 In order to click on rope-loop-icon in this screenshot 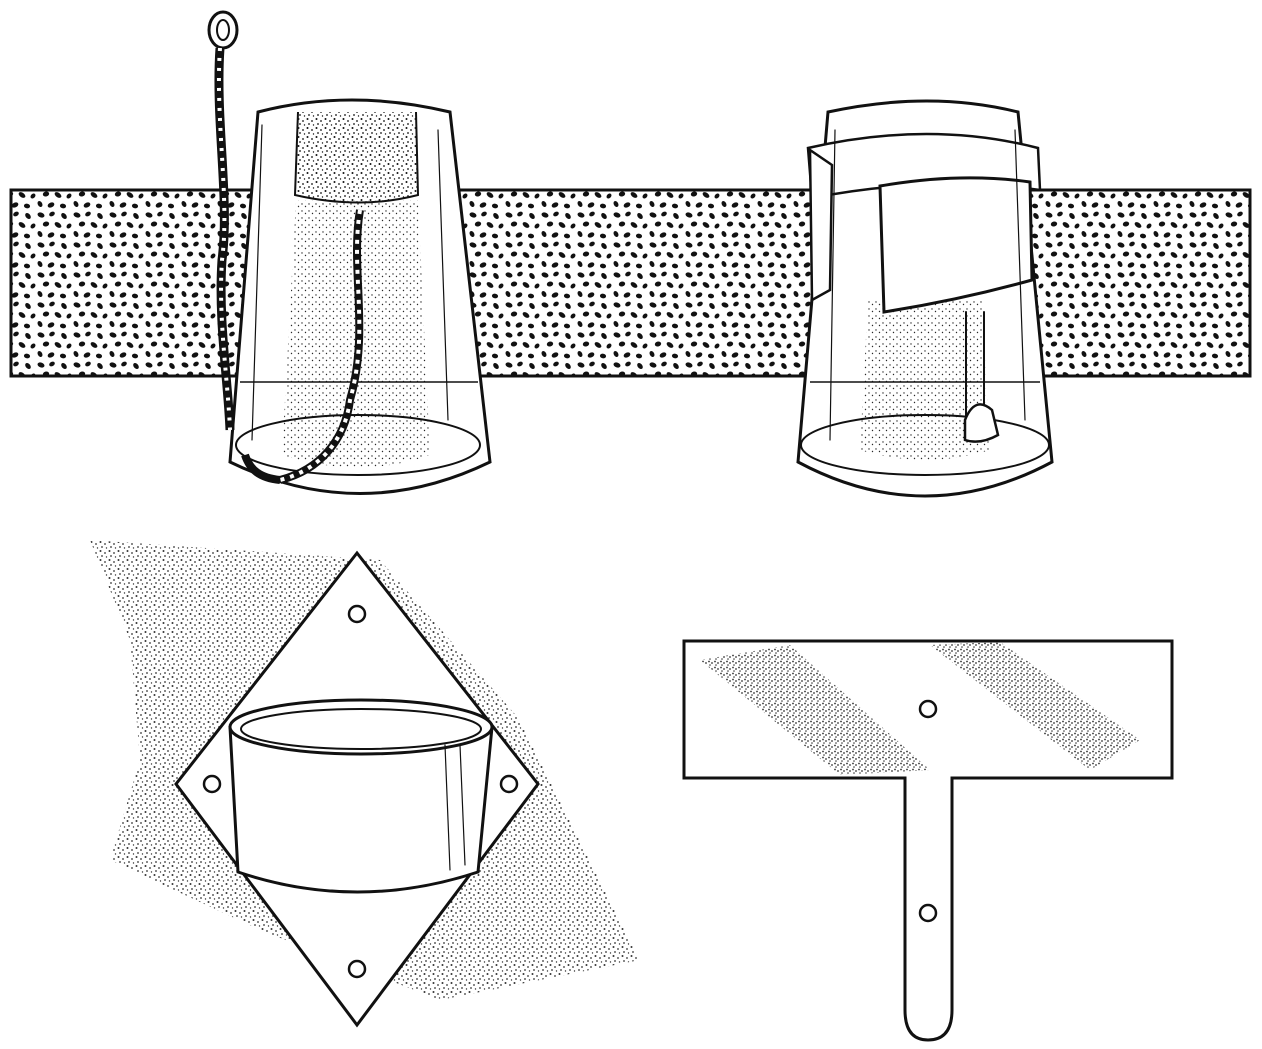, I will do `click(223, 220)`.